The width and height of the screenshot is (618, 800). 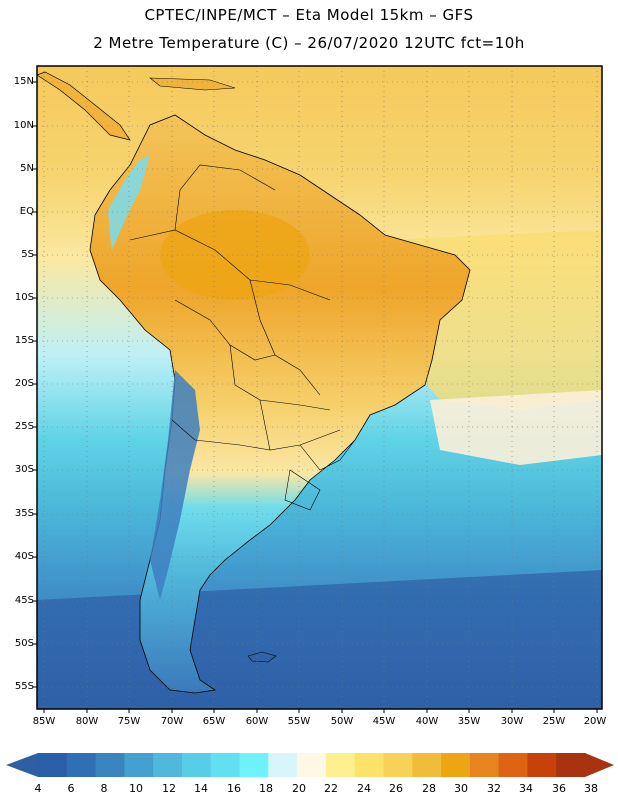 I want to click on lat-label-40s: 40S, so click(x=24, y=556).